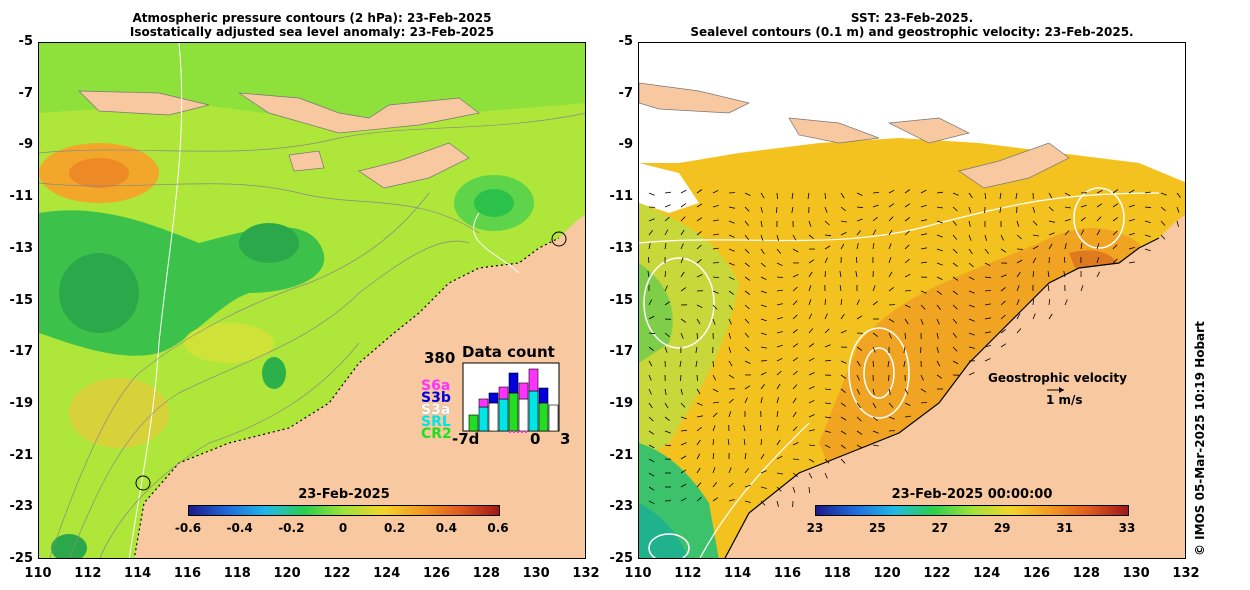 The image size is (1250, 590). What do you see at coordinates (21, 197) in the screenshot?
I see `y-tick-label: -11` at bounding box center [21, 197].